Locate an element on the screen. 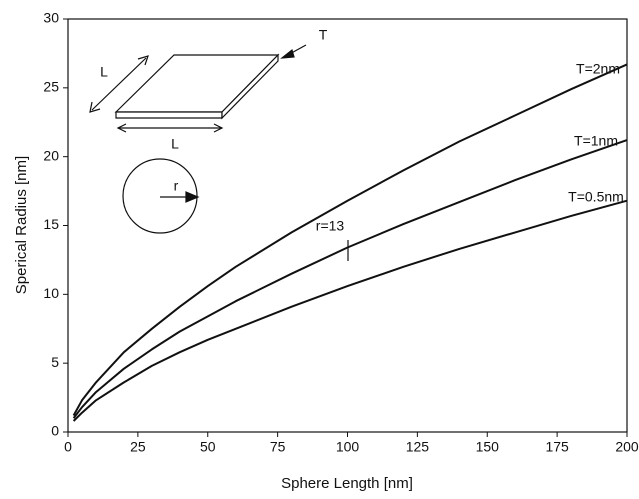 The height and width of the screenshot is (499, 639). y-tick-label: 0 is located at coordinates (55, 431).